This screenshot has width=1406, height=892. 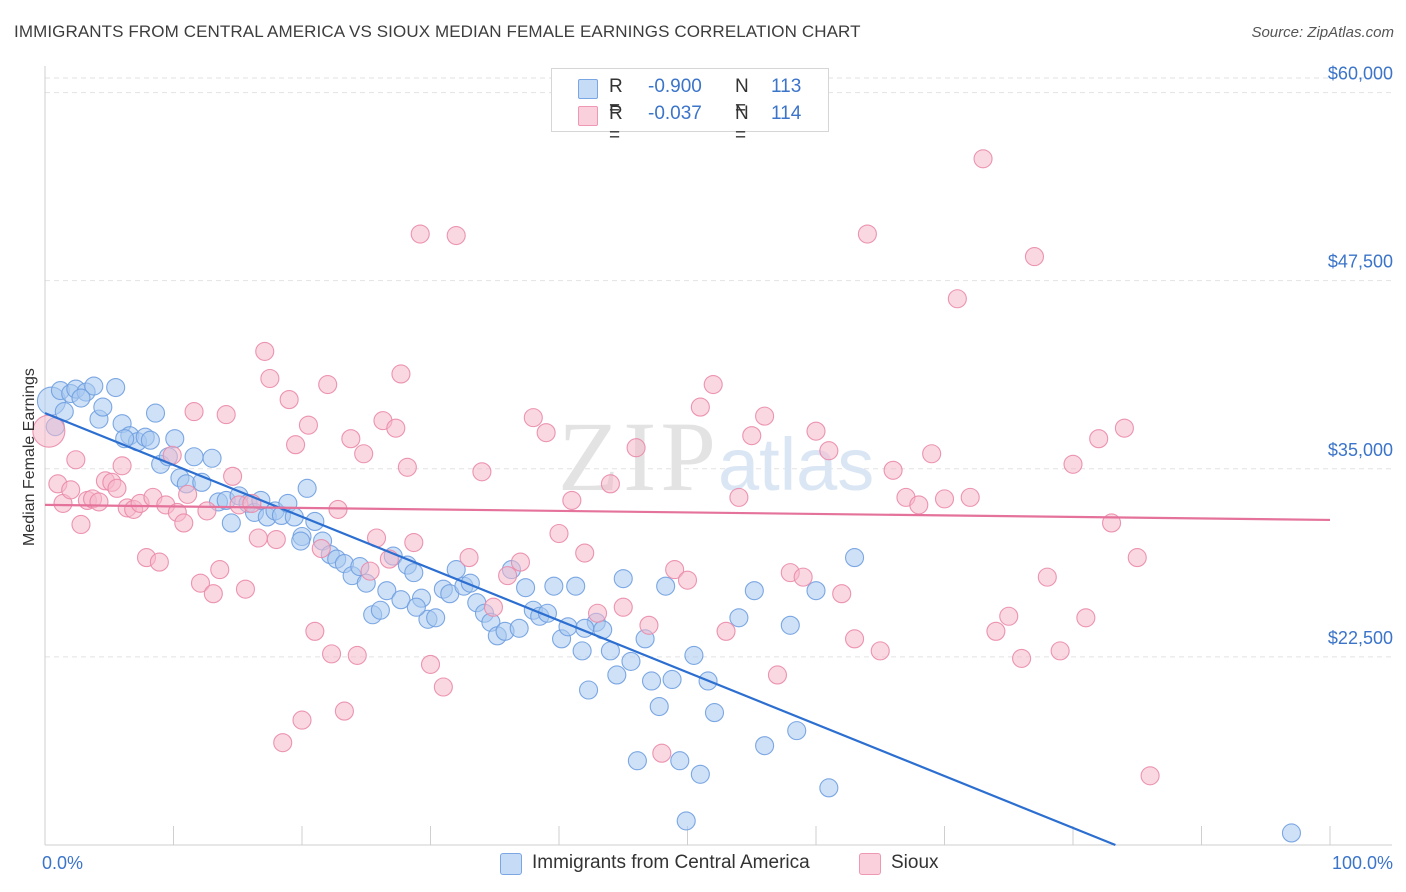 What do you see at coordinates (29, 457) in the screenshot?
I see `y-axis-title: Median Female Earnings` at bounding box center [29, 457].